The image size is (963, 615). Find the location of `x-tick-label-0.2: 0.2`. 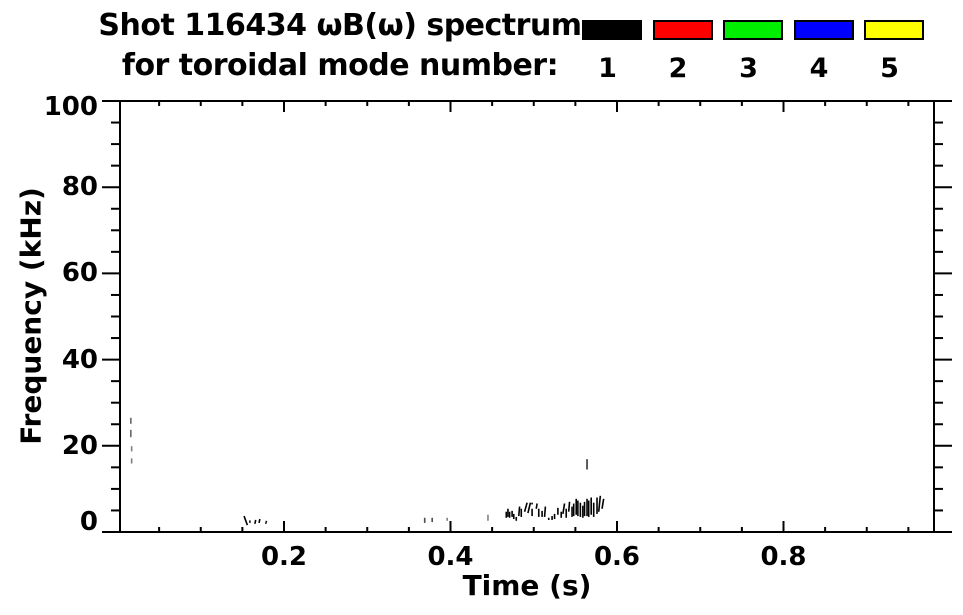

x-tick-label-0.2: 0.2 is located at coordinates (284, 557).